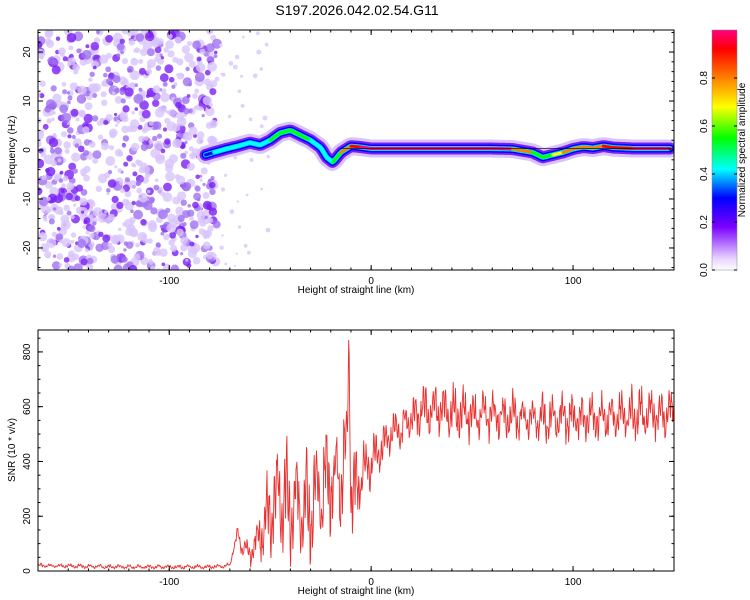 Image resolution: width=750 pixels, height=600 pixels. Describe the element at coordinates (27, 247) in the screenshot. I see `y-tick-label: -20` at that location.